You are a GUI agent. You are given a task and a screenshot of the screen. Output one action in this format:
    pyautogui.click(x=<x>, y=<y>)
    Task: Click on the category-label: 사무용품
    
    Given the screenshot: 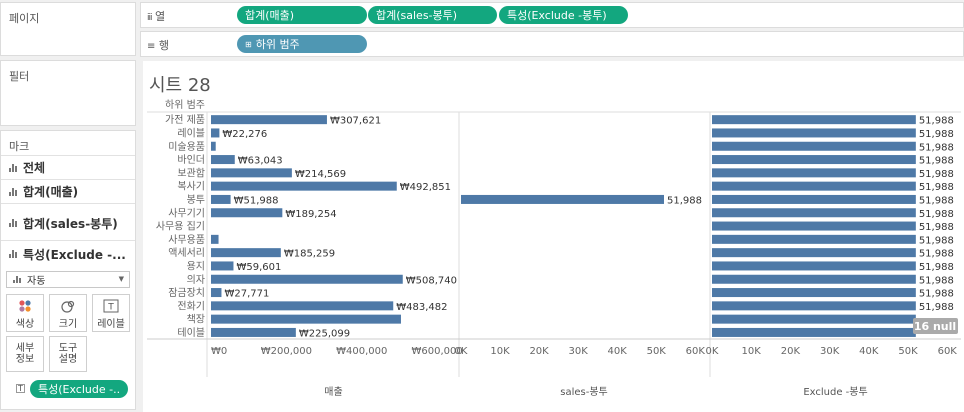 What is the action you would take?
    pyautogui.click(x=186, y=240)
    